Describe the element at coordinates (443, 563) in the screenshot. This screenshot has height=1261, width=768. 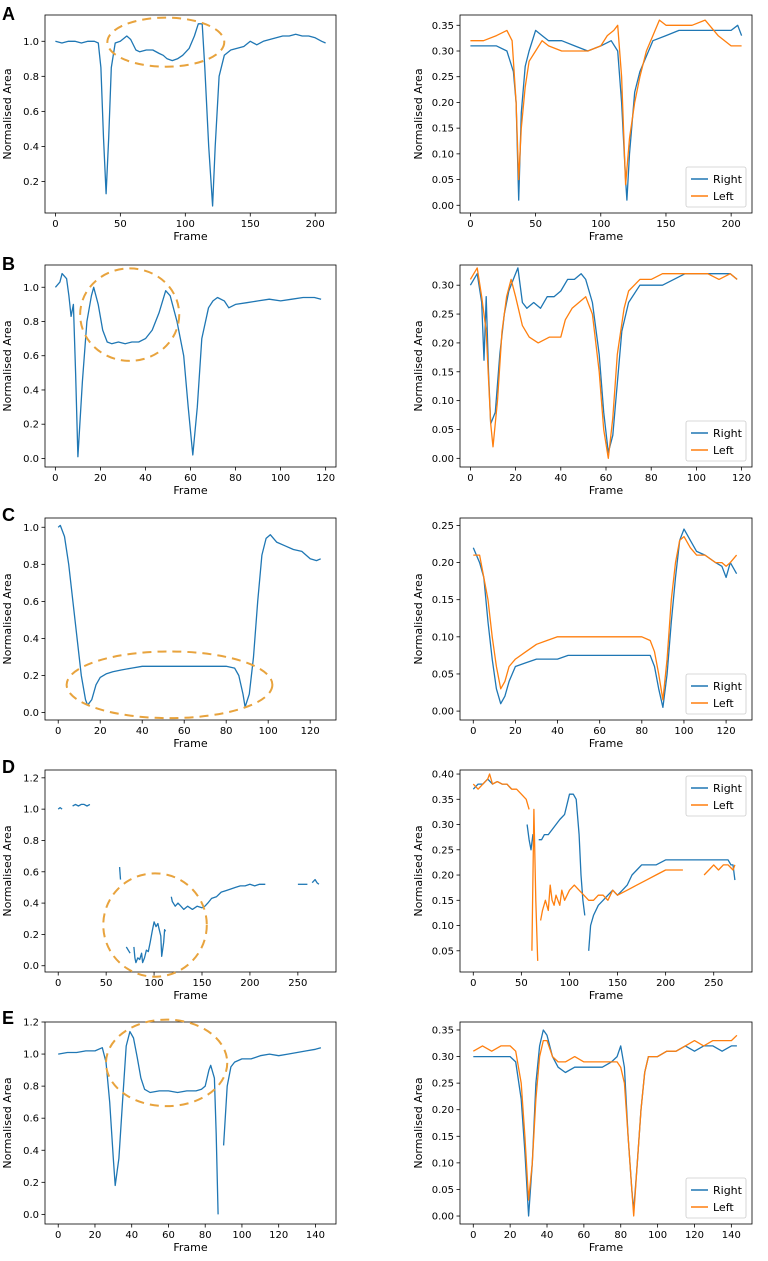
I see `chart-c-right-ytick-label: 0.20` at that location.